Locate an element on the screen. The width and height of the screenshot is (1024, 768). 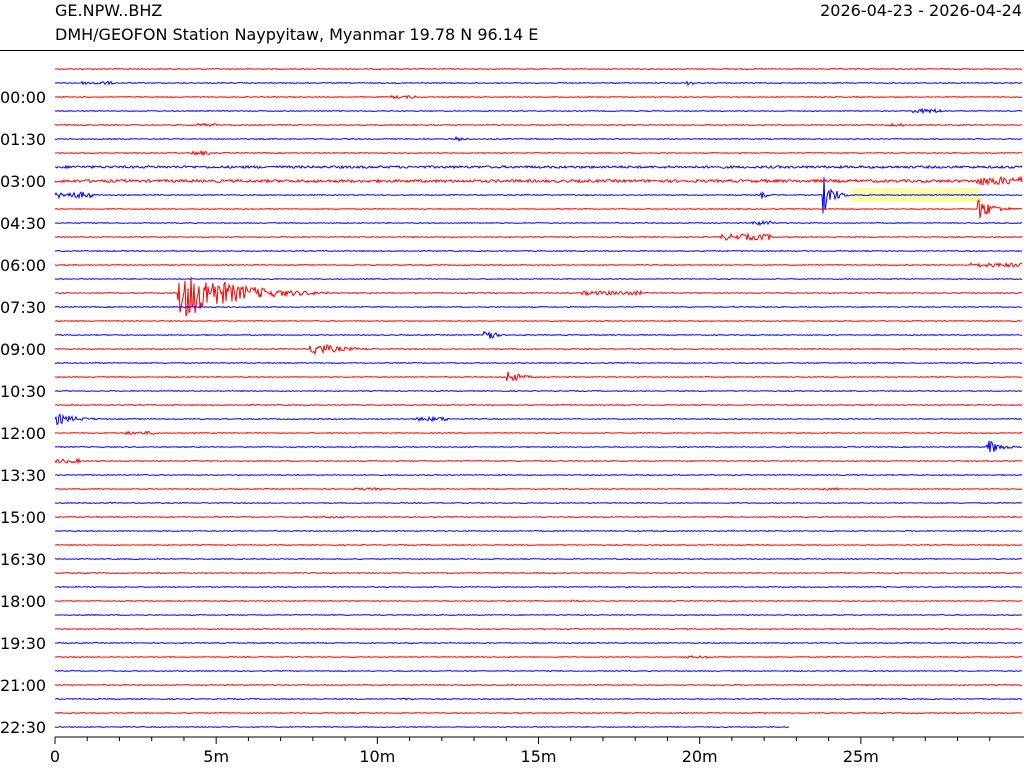
time-tick-label: 12:00 is located at coordinates (23, 433).